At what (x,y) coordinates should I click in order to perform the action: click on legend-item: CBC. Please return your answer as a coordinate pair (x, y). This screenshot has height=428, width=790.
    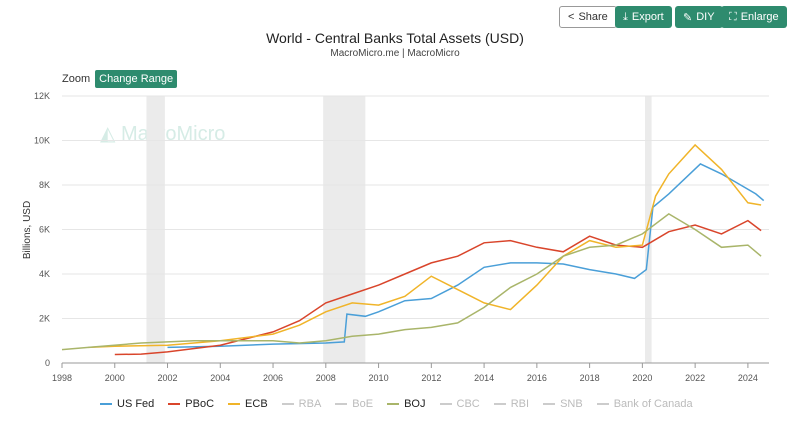
    Looking at the image, I should click on (459, 404).